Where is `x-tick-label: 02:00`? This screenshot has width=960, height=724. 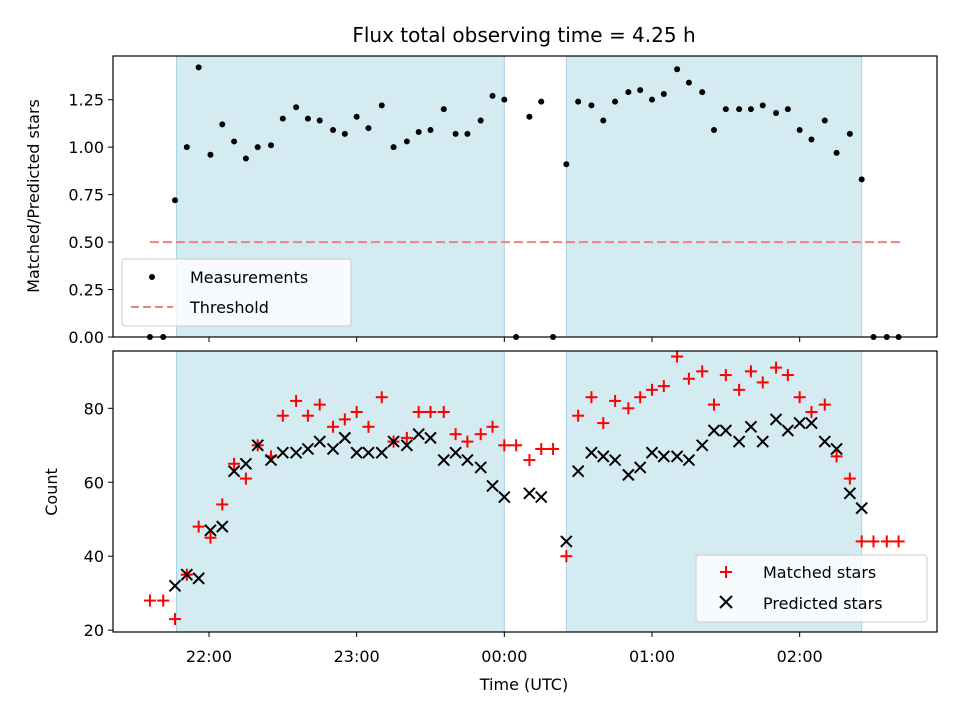 x-tick-label: 02:00 is located at coordinates (800, 656).